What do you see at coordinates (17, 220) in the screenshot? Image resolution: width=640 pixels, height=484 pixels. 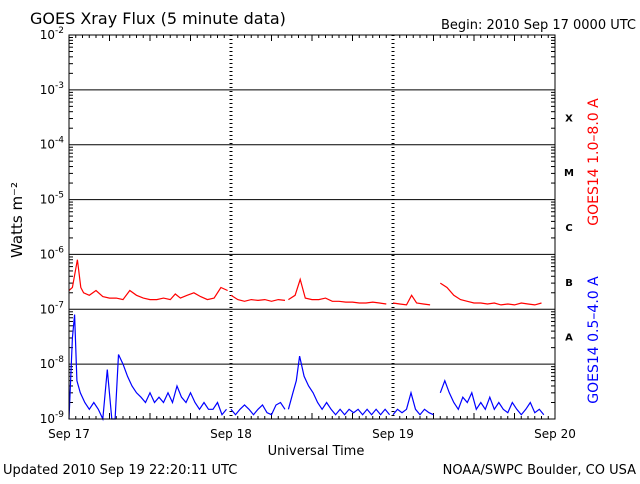 I see `y-axis-label: Watts m⁻²` at bounding box center [17, 220].